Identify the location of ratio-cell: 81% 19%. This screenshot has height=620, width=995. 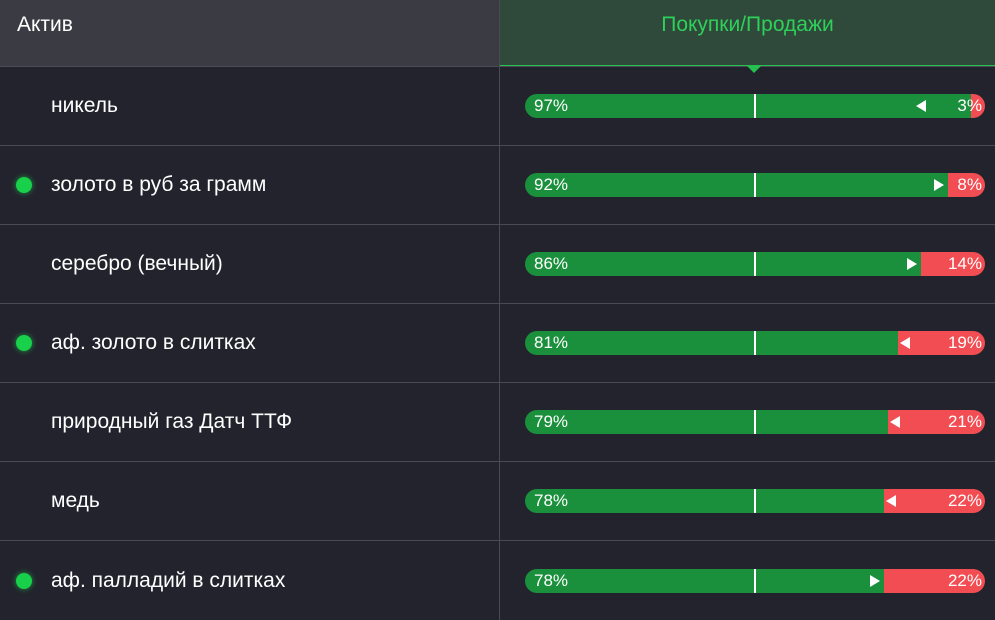
(747, 343).